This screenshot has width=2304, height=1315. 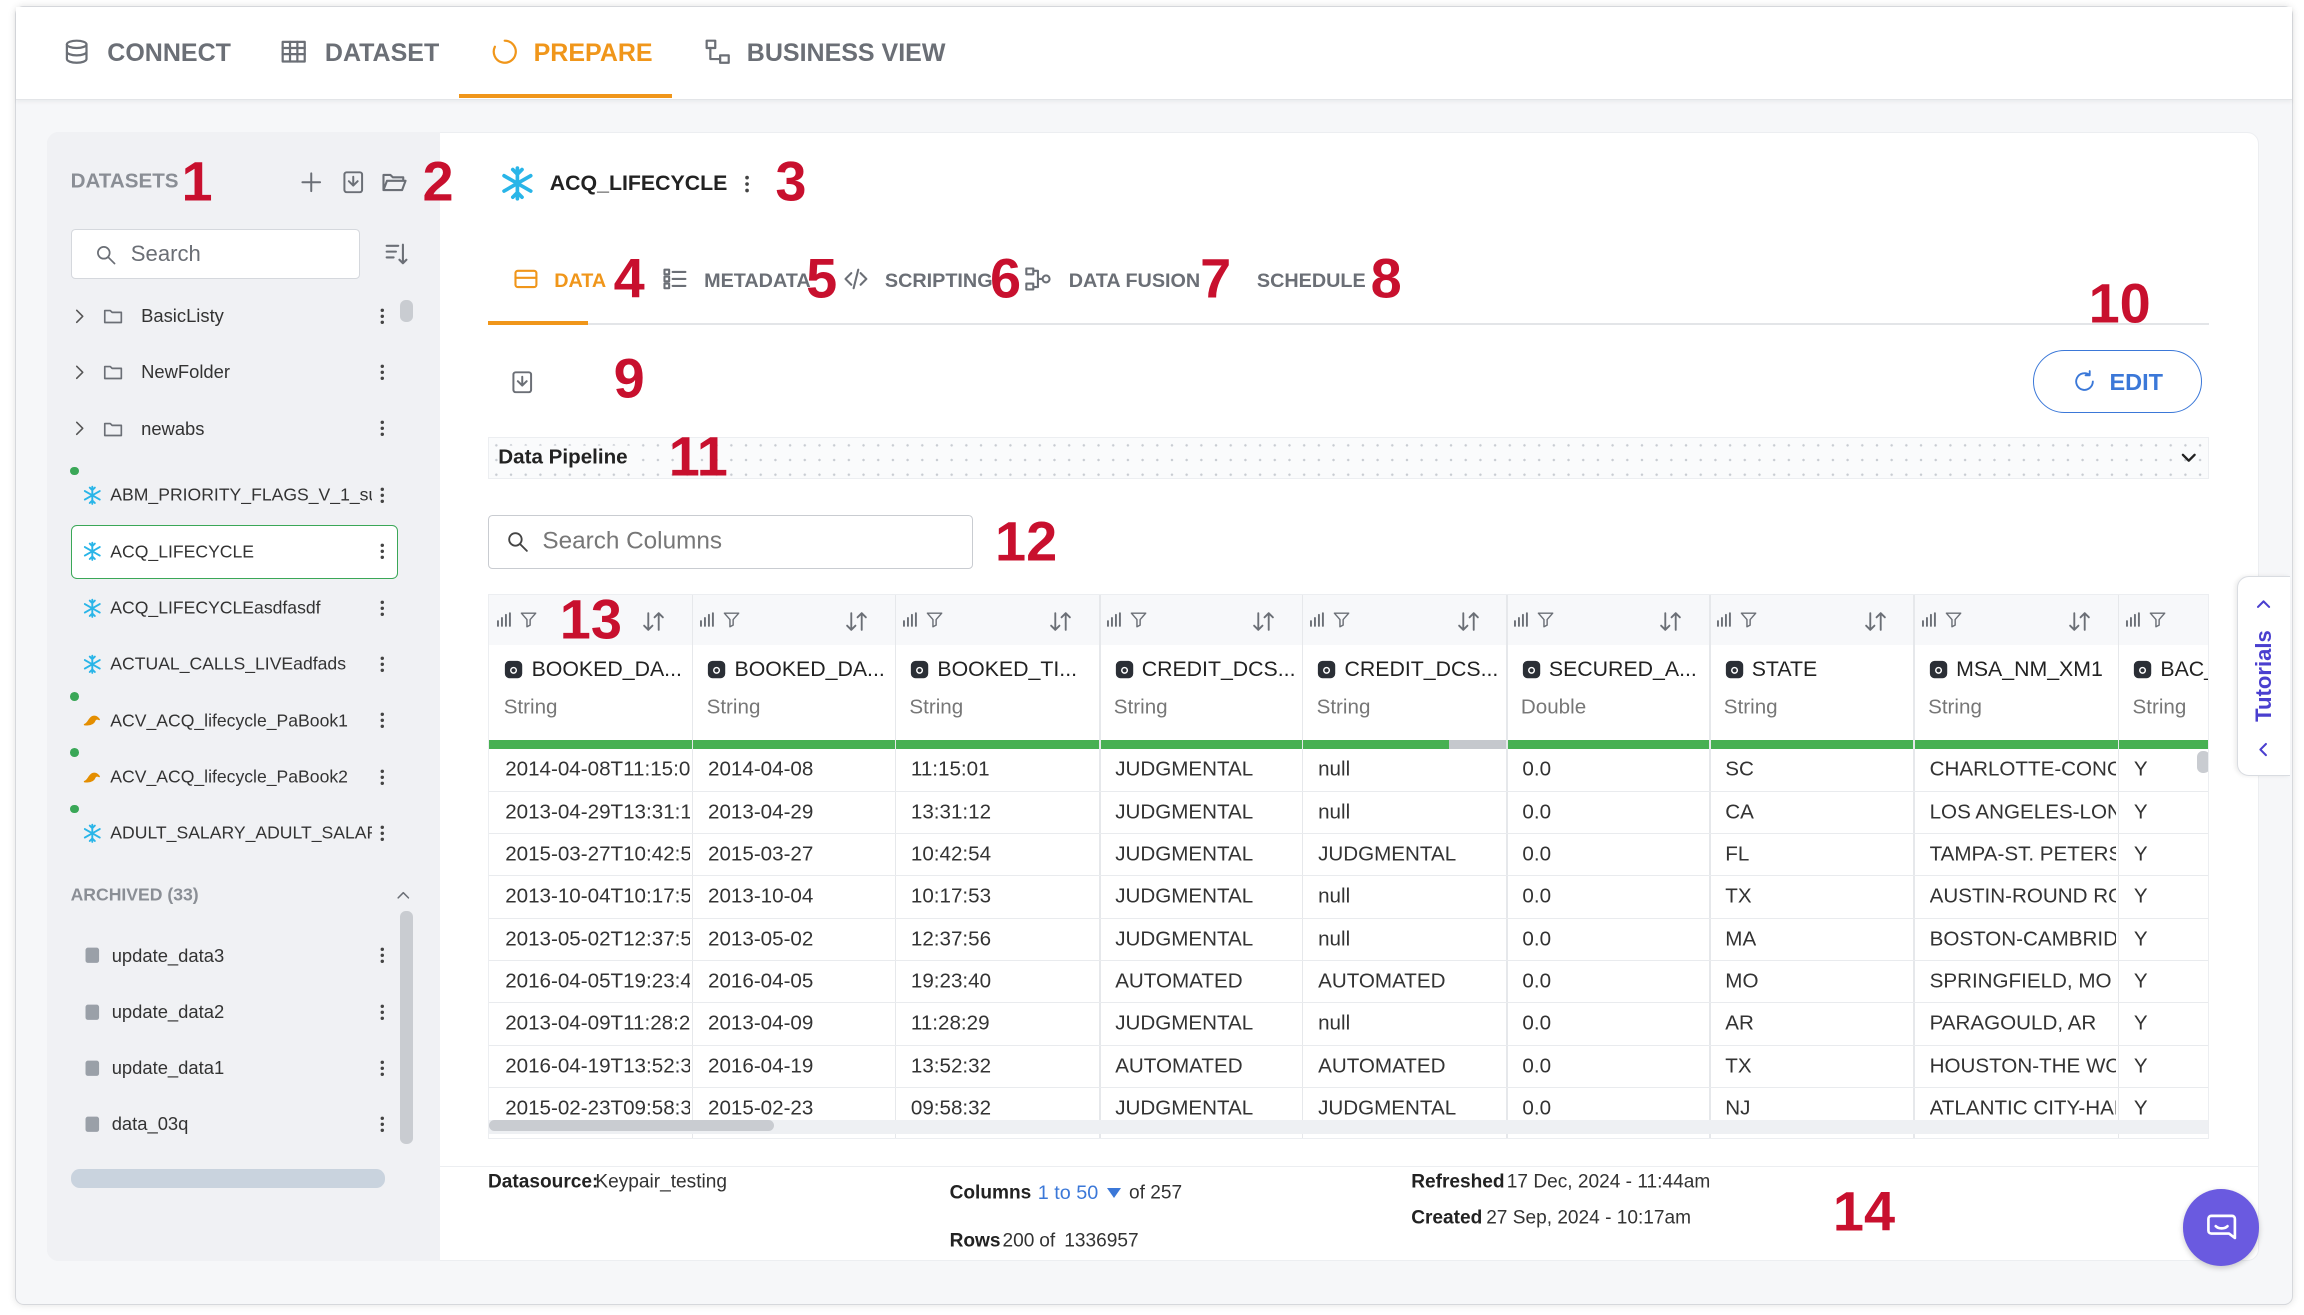 What do you see at coordinates (593, 52) in the screenshot?
I see `nav-tab: PREPARE` at bounding box center [593, 52].